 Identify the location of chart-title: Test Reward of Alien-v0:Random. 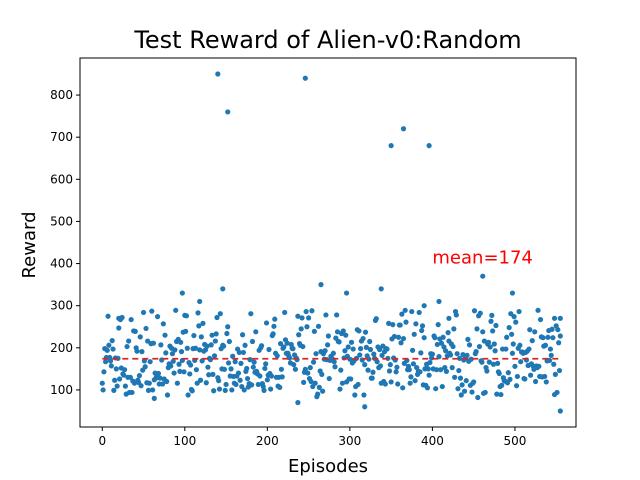
(327, 40).